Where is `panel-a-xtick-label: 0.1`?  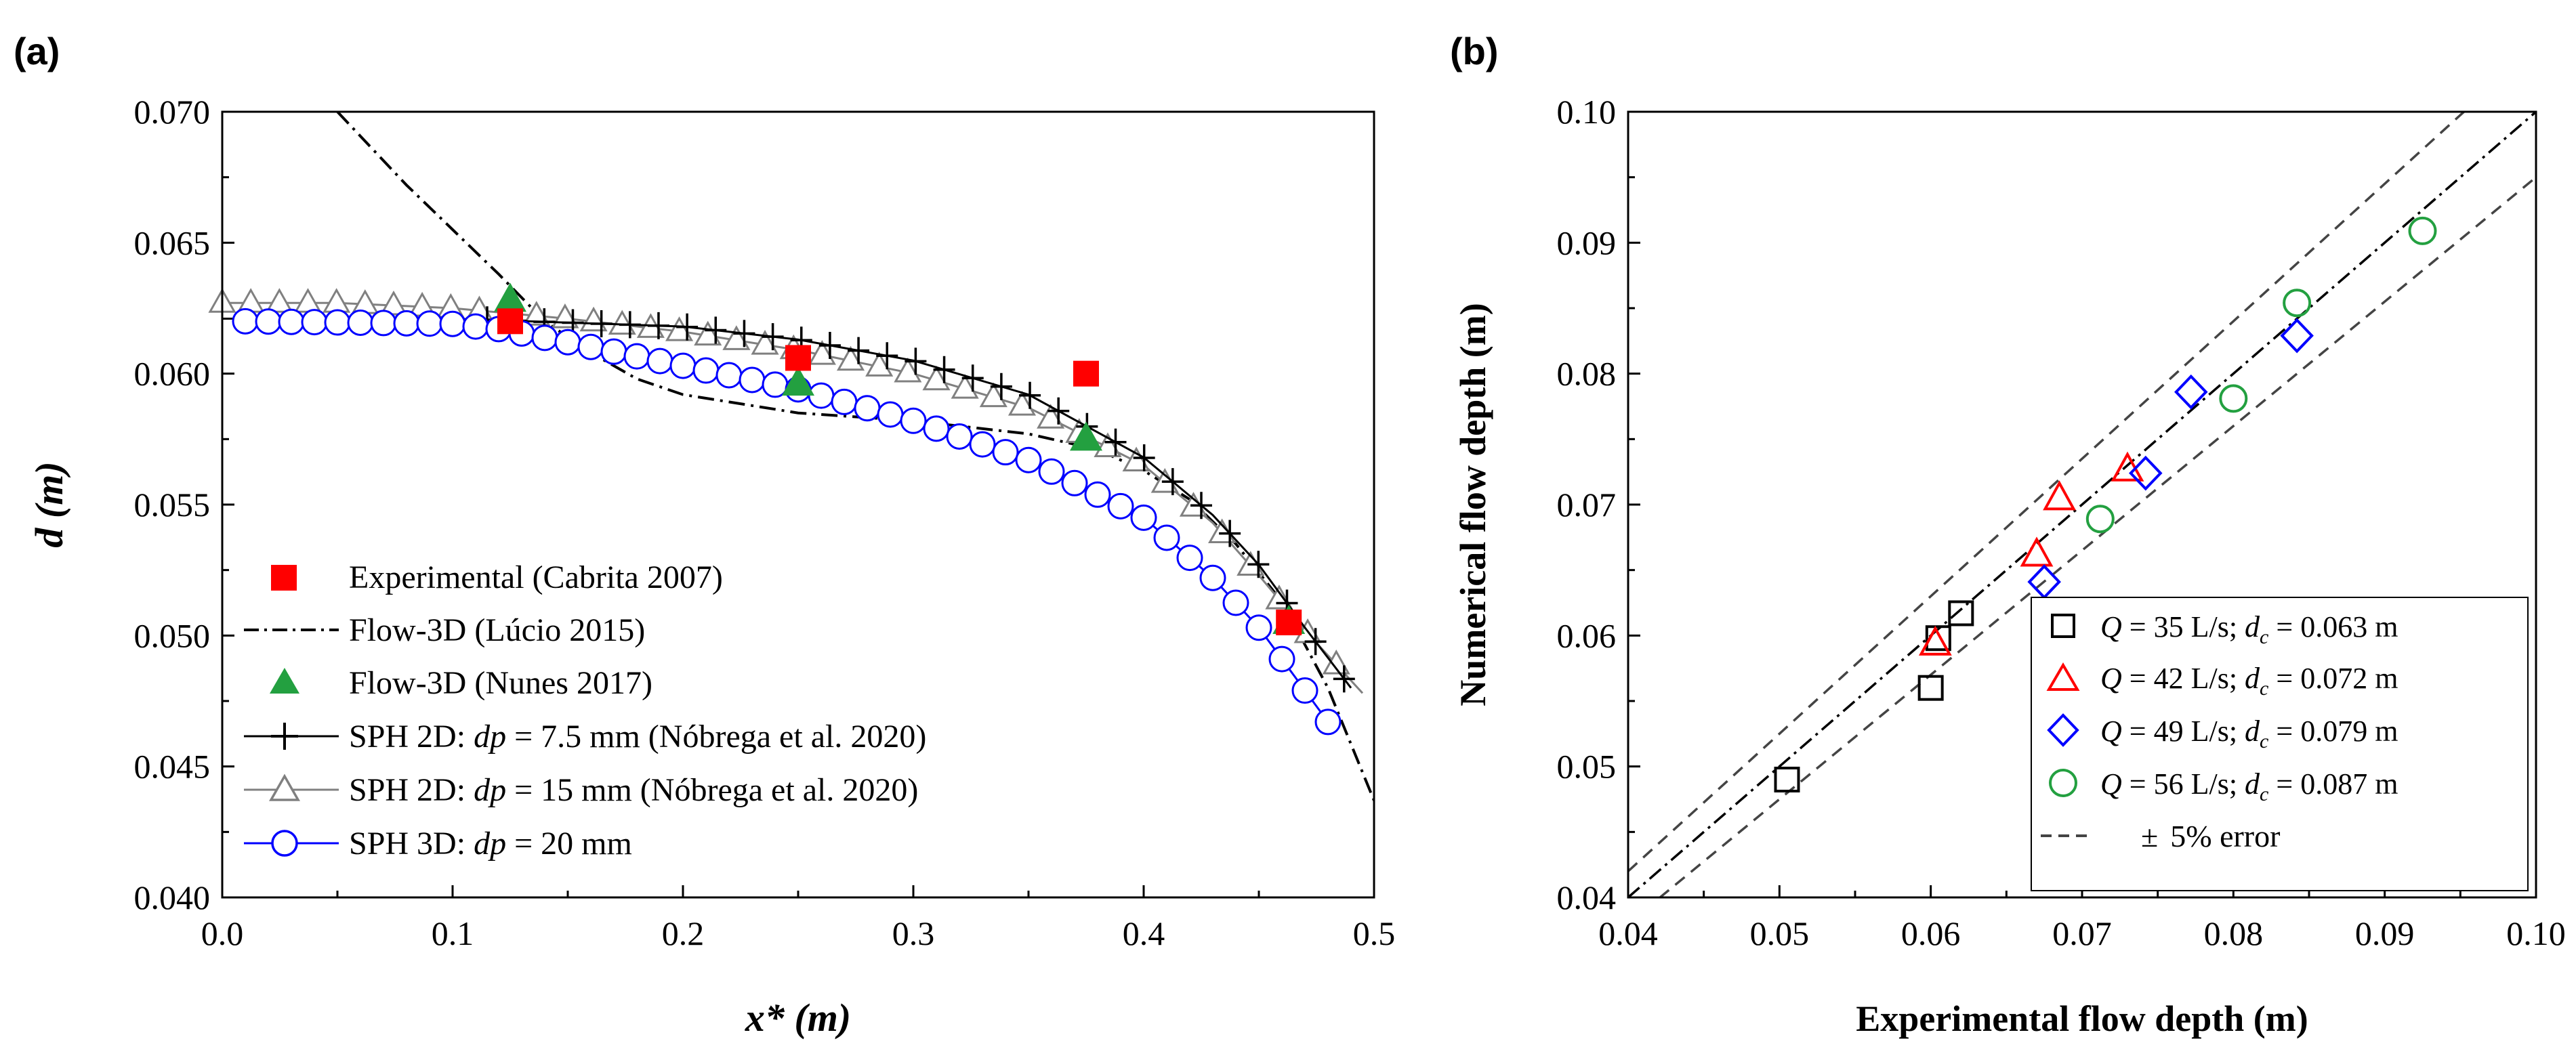 panel-a-xtick-label: 0.1 is located at coordinates (453, 933).